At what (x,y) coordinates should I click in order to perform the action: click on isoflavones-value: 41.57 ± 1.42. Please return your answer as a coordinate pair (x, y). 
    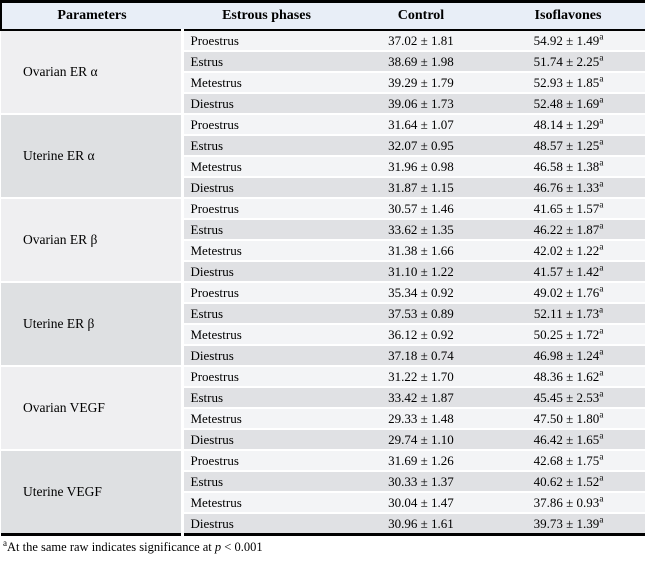
    Looking at the image, I should click on (566, 271).